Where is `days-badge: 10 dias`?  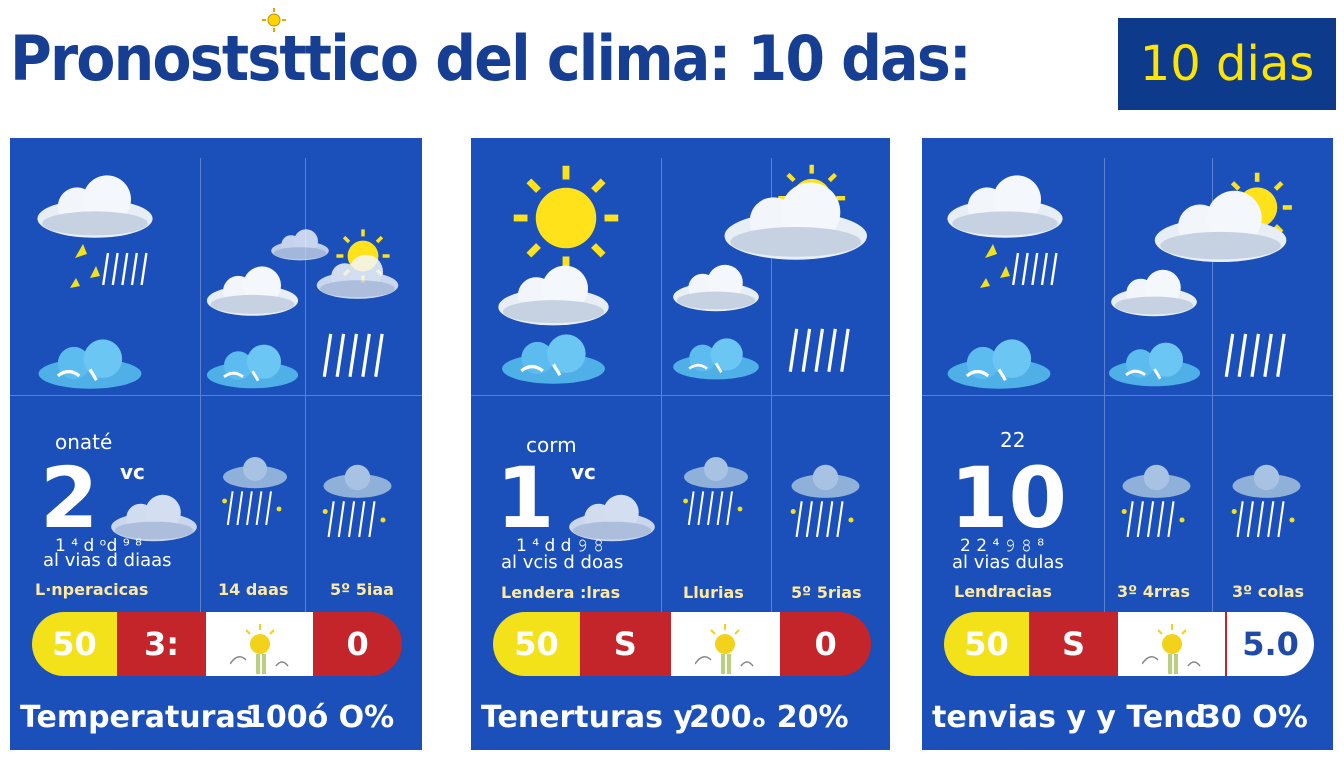 days-badge: 10 dias is located at coordinates (1227, 64).